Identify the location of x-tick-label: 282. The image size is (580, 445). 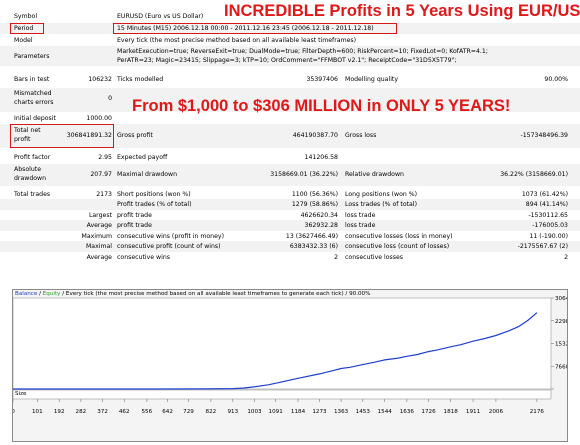
(81, 412).